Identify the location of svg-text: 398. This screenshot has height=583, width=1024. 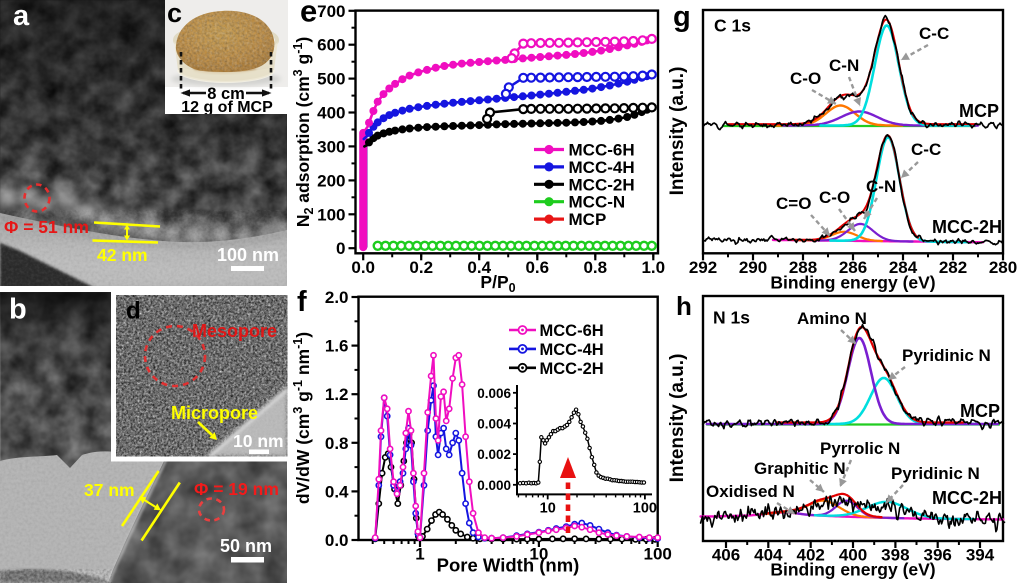
(895, 555).